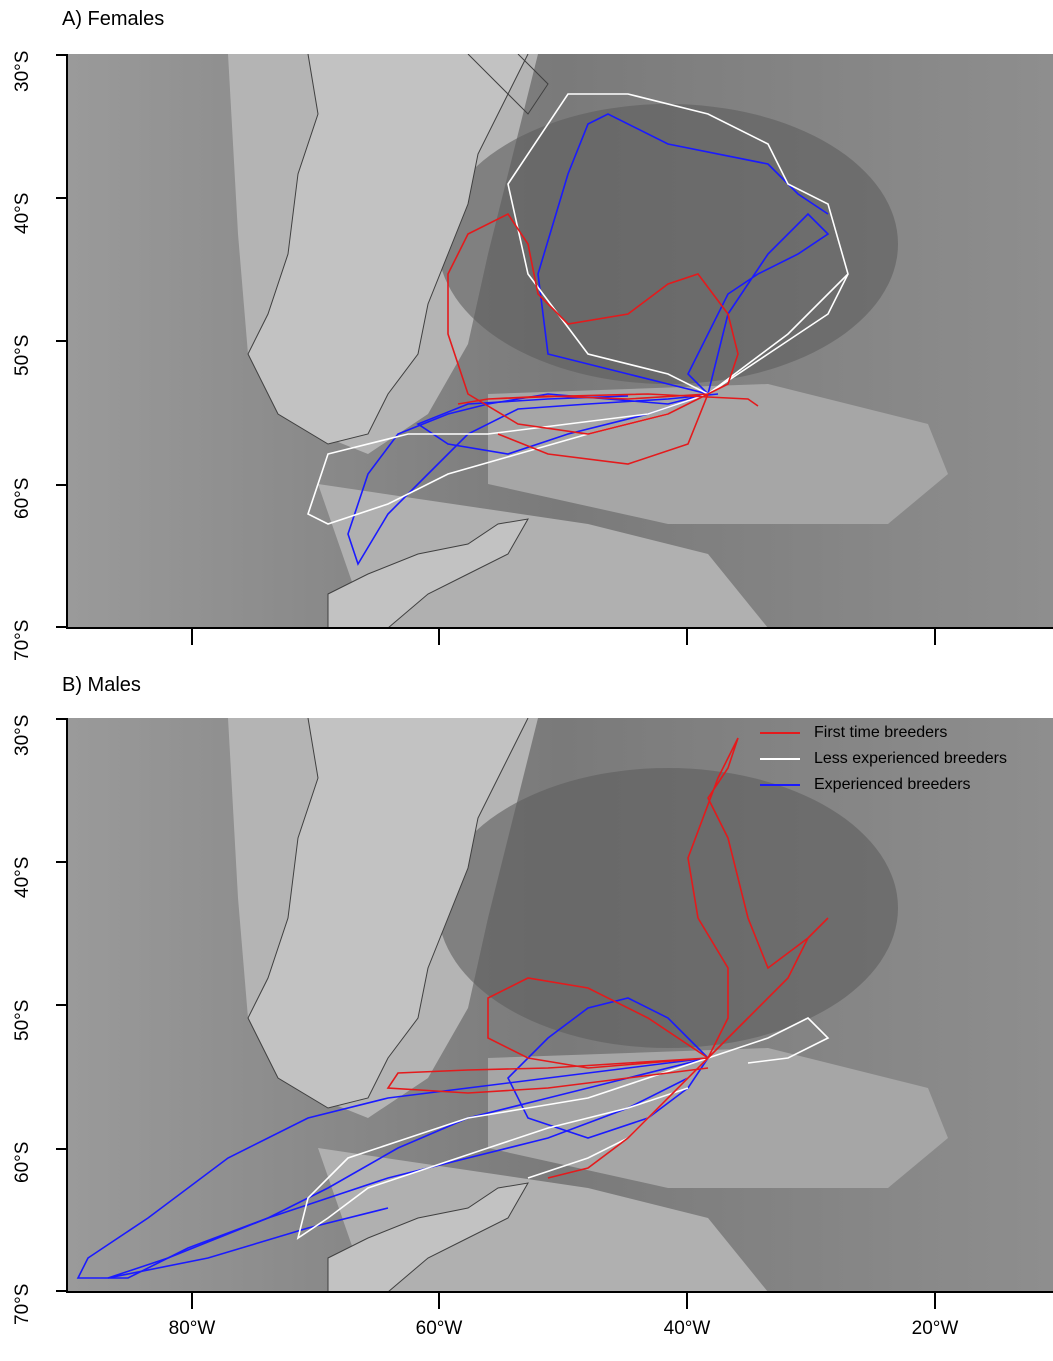  Describe the element at coordinates (935, 1328) in the screenshot. I see `xtick-20w: 20°W` at that location.